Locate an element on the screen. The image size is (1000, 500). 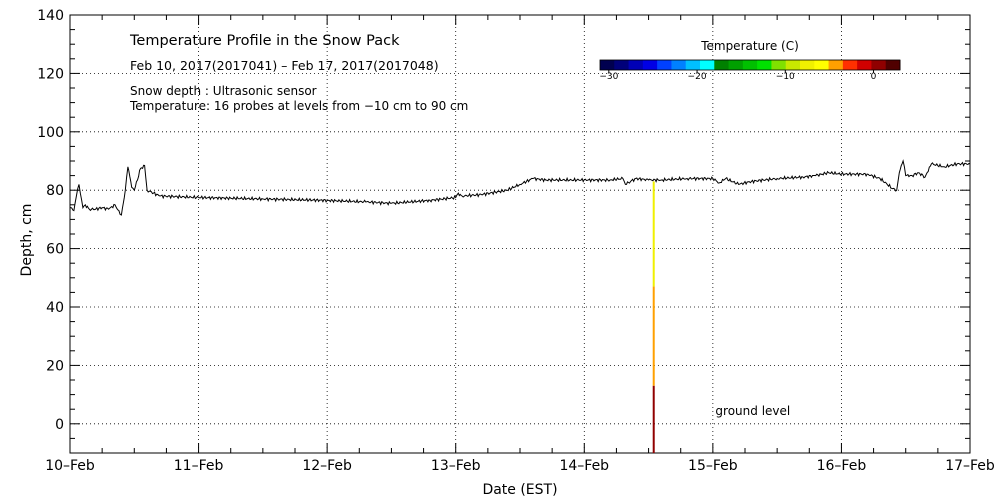
ground-level-annotation: ground level is located at coordinates (752, 411).